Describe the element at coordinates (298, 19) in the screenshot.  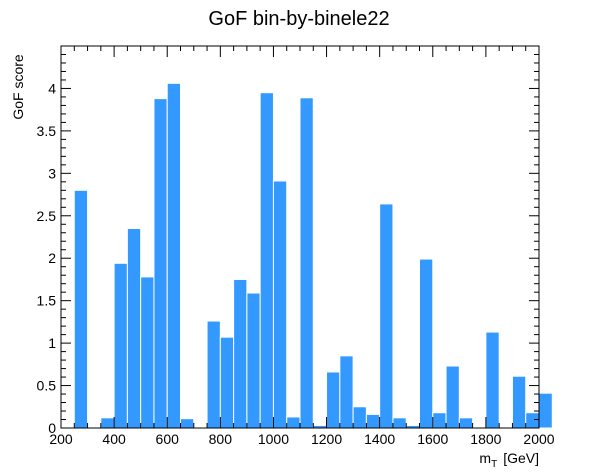
I see `chart-title: GoF bin-by-binele22` at that location.